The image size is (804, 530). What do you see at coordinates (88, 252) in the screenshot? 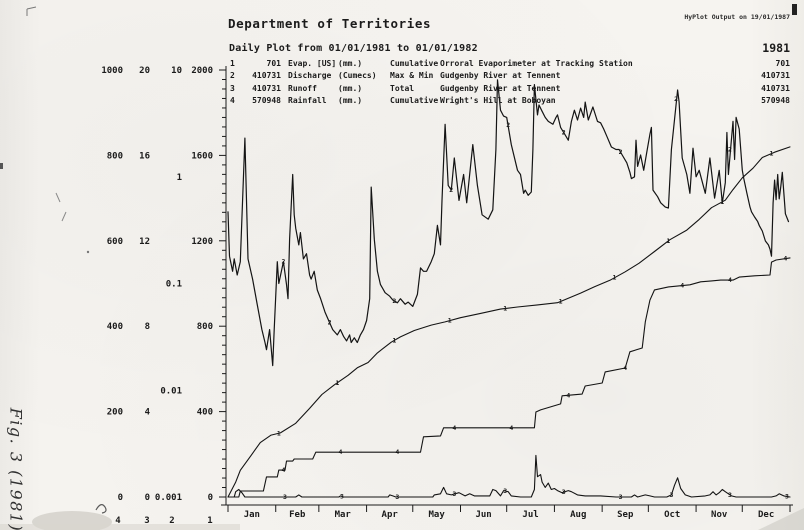
I see `pencil-dot` at bounding box center [88, 252].